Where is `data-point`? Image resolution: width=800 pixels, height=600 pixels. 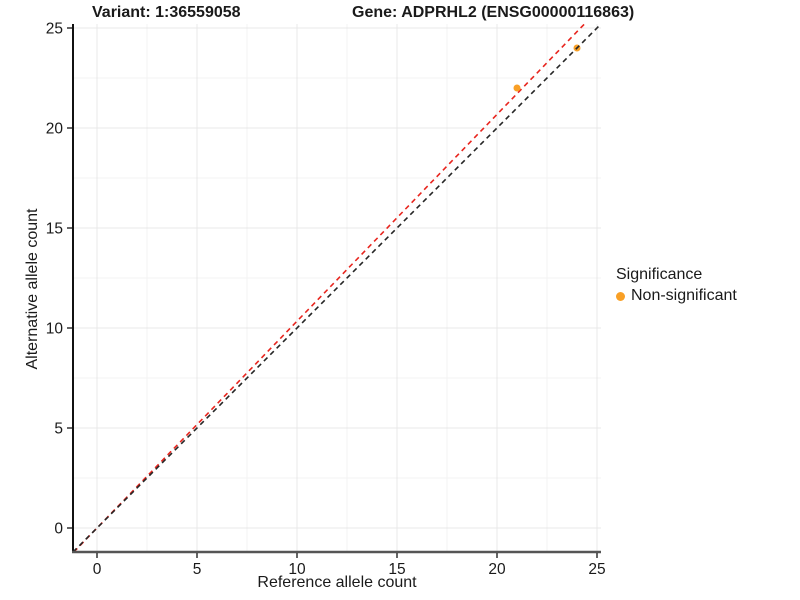
data-point is located at coordinates (517, 88).